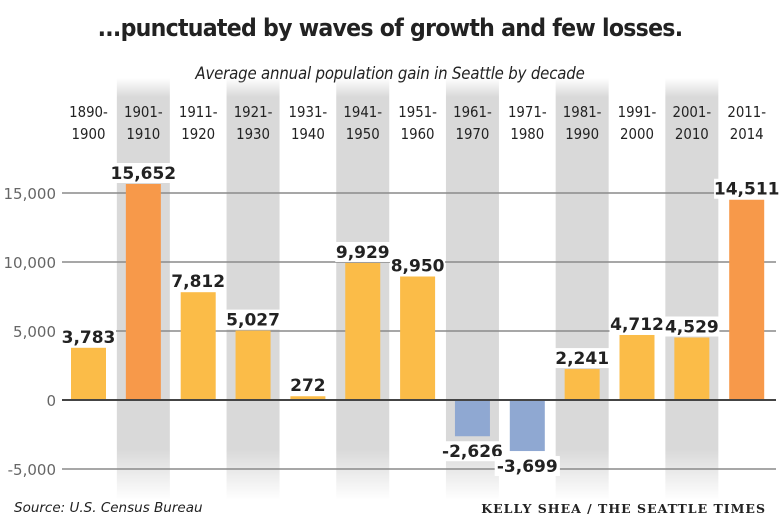  I want to click on bar-1971-1980, so click(527, 426).